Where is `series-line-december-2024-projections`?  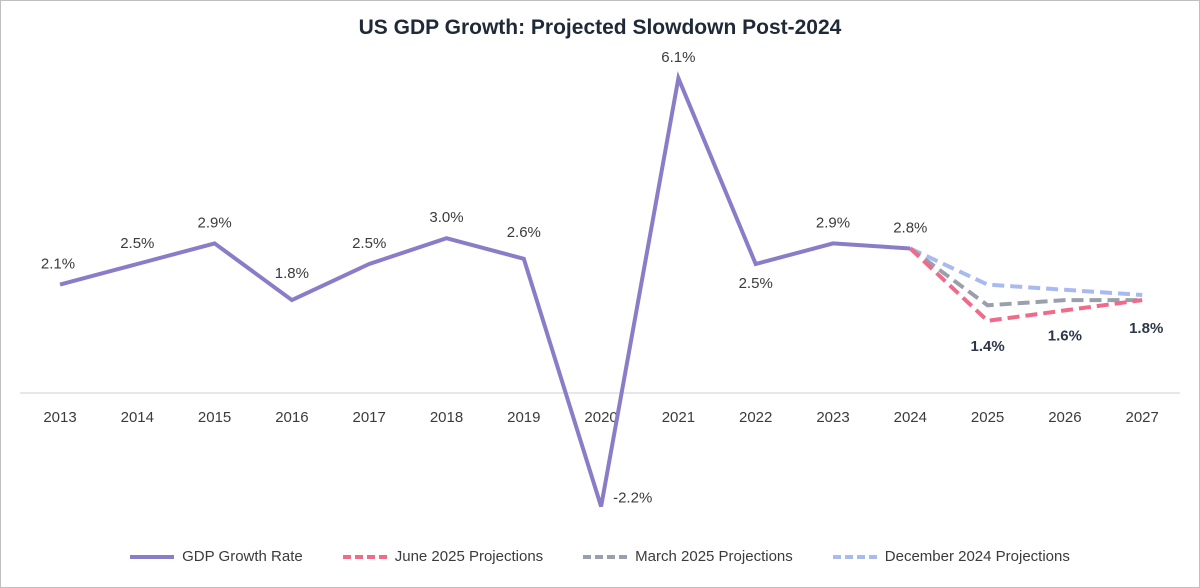 series-line-december-2024-projections is located at coordinates (1026, 271).